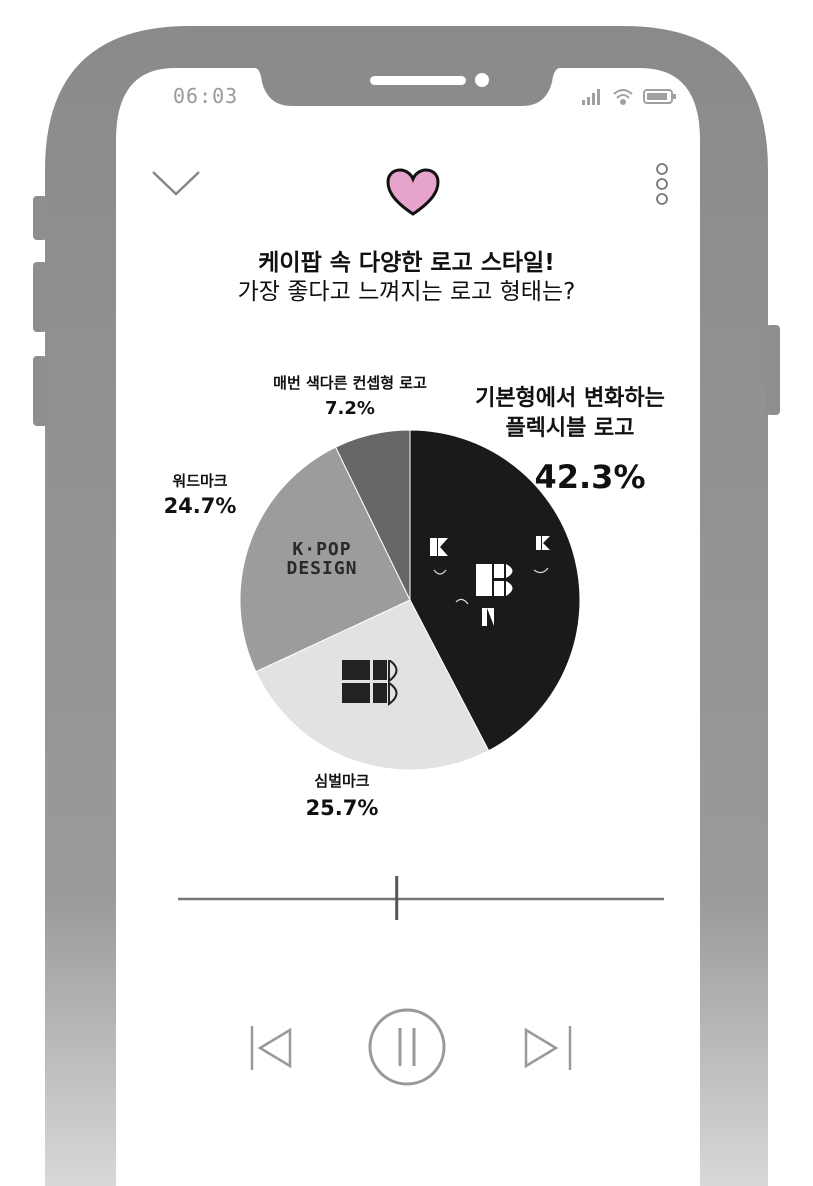 This screenshot has width=813, height=1186. Describe the element at coordinates (421, 899) in the screenshot. I see `progress-bar` at that location.